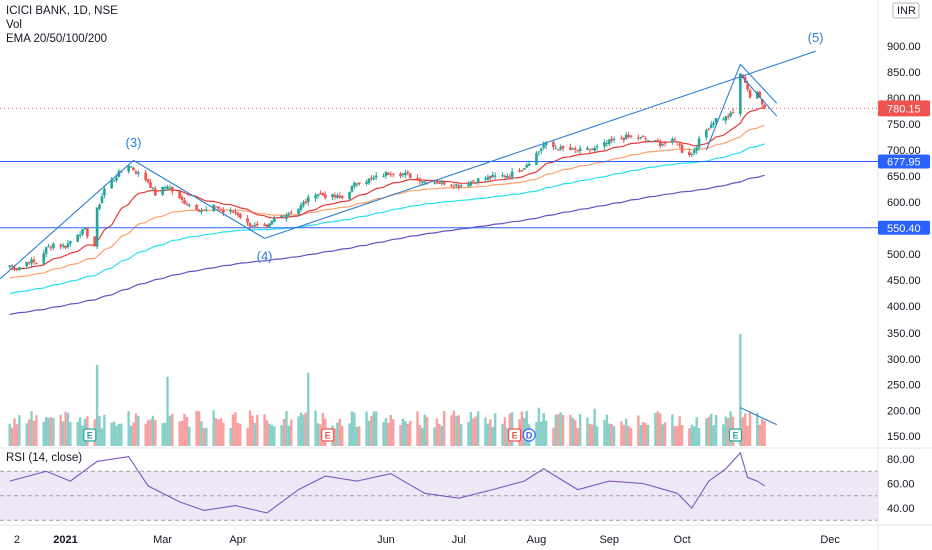  What do you see at coordinates (904, 360) in the screenshot?
I see `volume-tick-label: 300.00` at bounding box center [904, 360].